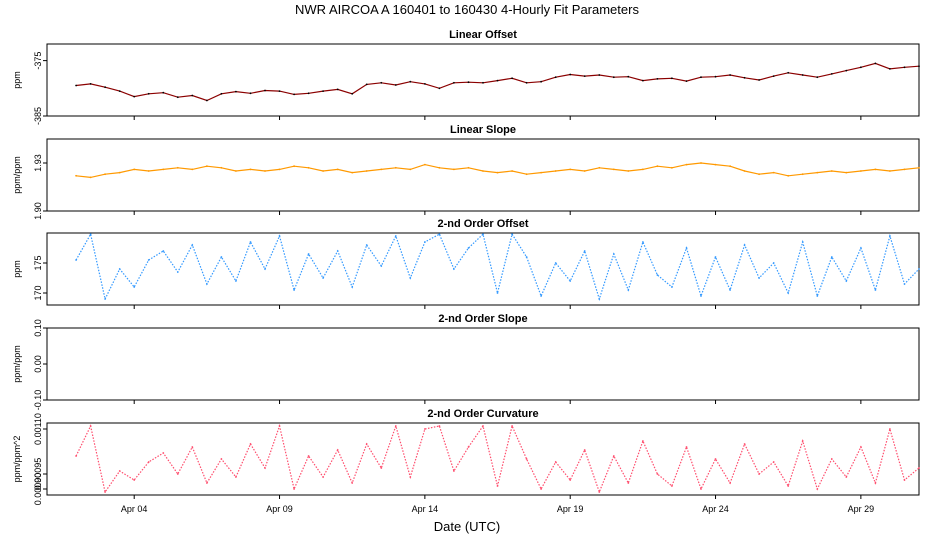  Describe the element at coordinates (38, 328) in the screenshot. I see `y-tick-label: 0.10` at that location.